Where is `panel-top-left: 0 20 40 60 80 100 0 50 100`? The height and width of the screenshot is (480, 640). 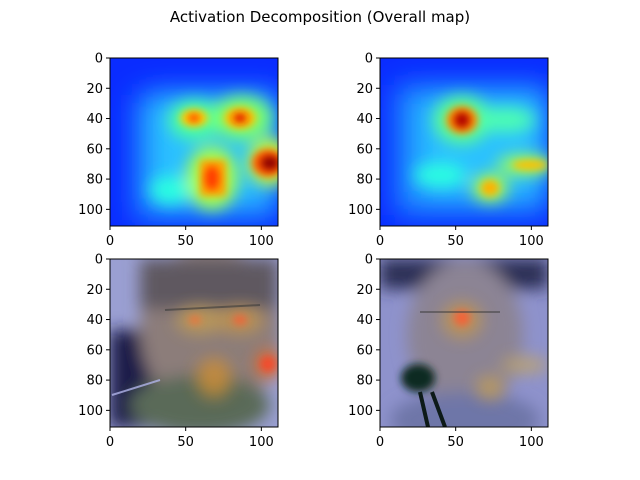 panel-top-left: 0 20 40 60 80 100 0 50 100 is located at coordinates (178, 150).